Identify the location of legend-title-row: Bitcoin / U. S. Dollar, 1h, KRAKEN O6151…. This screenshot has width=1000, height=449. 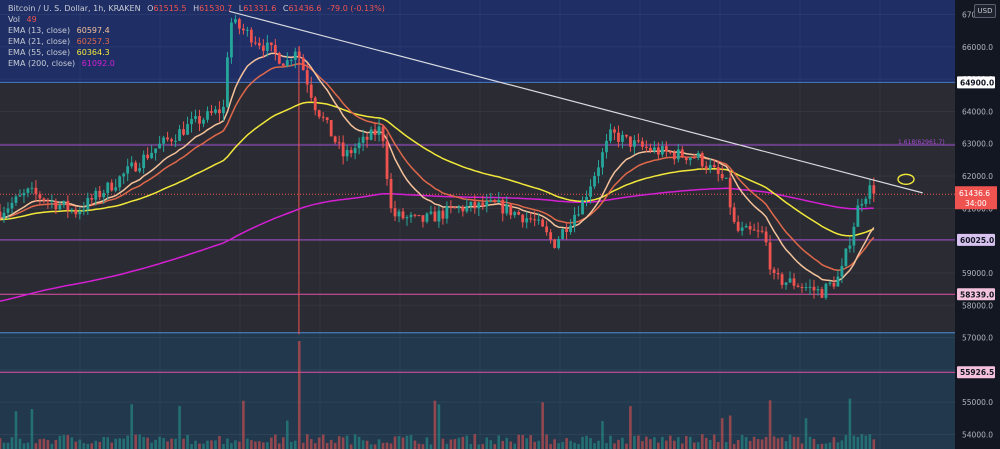
(196, 8).